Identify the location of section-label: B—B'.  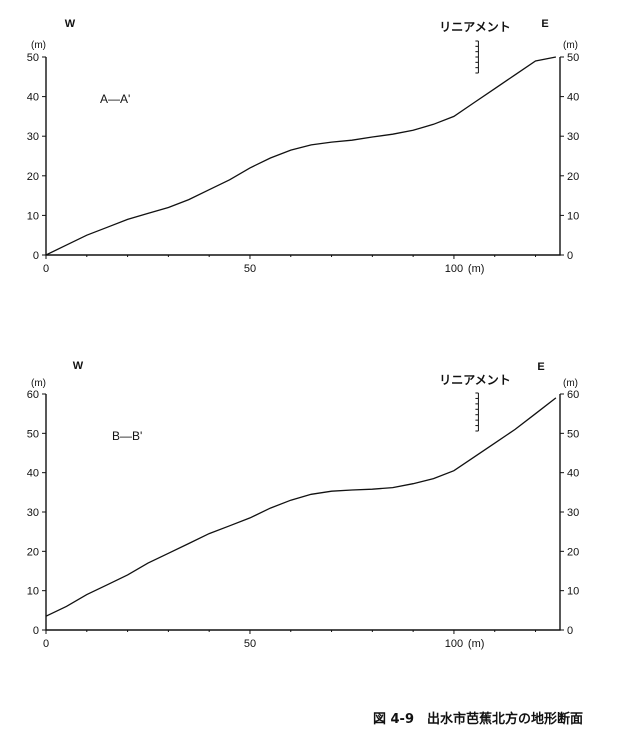
(127, 436).